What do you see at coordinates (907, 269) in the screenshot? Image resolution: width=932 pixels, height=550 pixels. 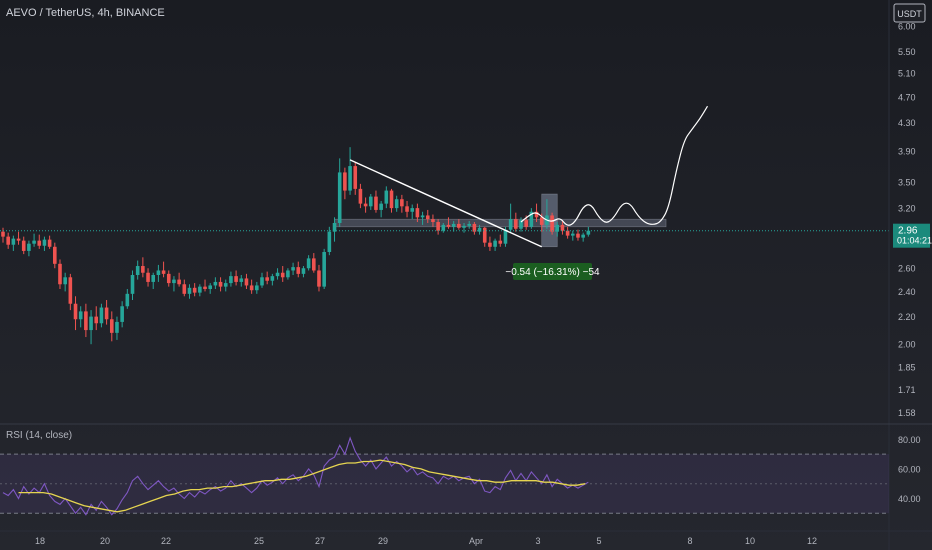 I see `price-tick-label: 2.60` at bounding box center [907, 269].